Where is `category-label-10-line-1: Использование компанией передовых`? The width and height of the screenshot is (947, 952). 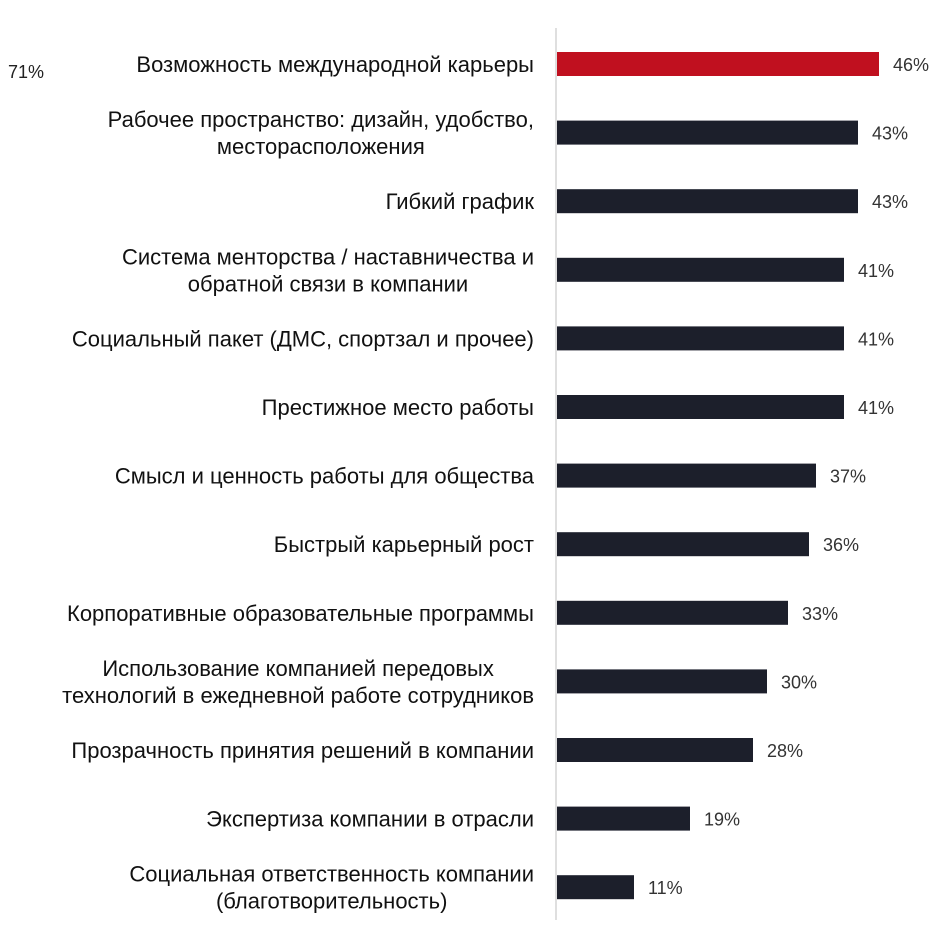
category-label-10-line-1: Использование компанией передовых is located at coordinates (297, 668).